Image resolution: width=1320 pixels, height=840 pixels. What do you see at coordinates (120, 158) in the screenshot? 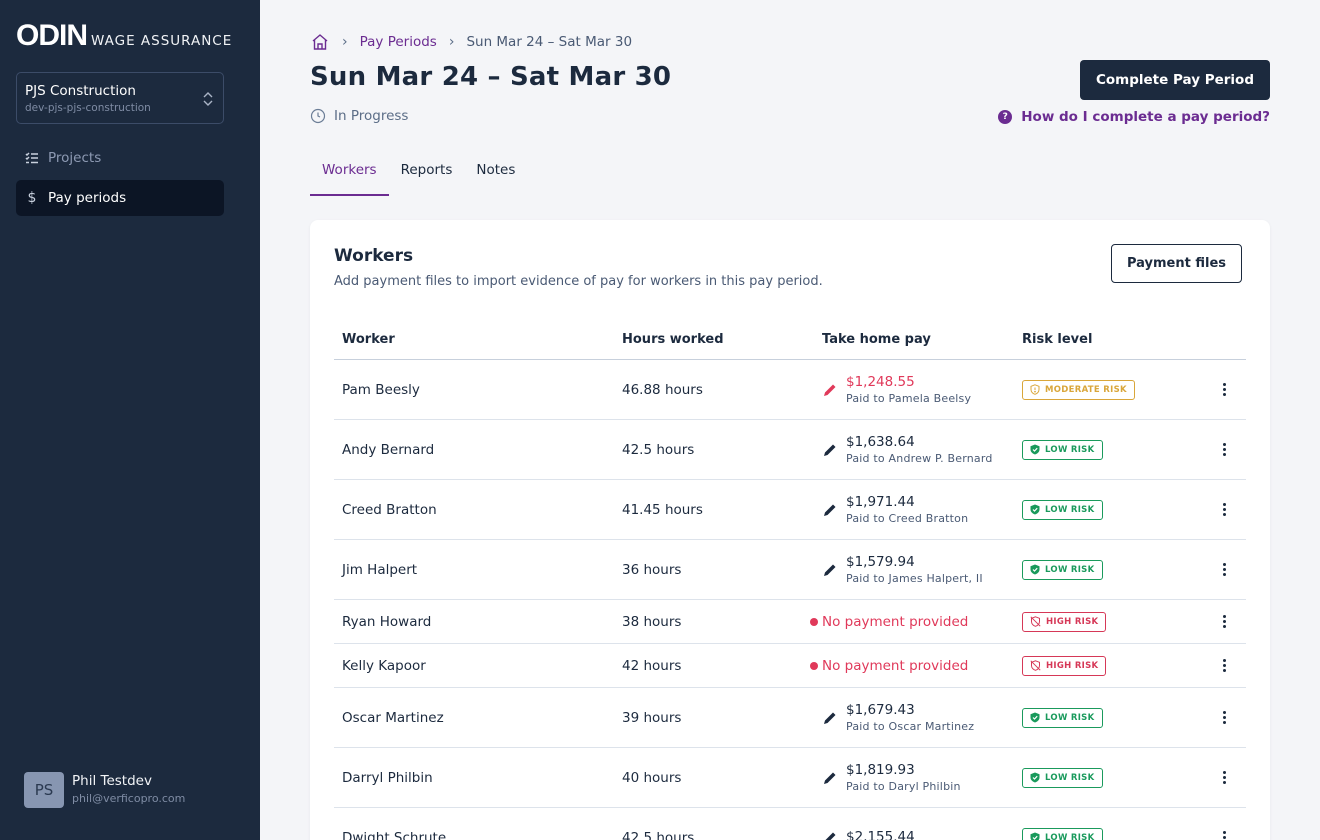
I see `sidebar-item-projects: Projects` at bounding box center [120, 158].